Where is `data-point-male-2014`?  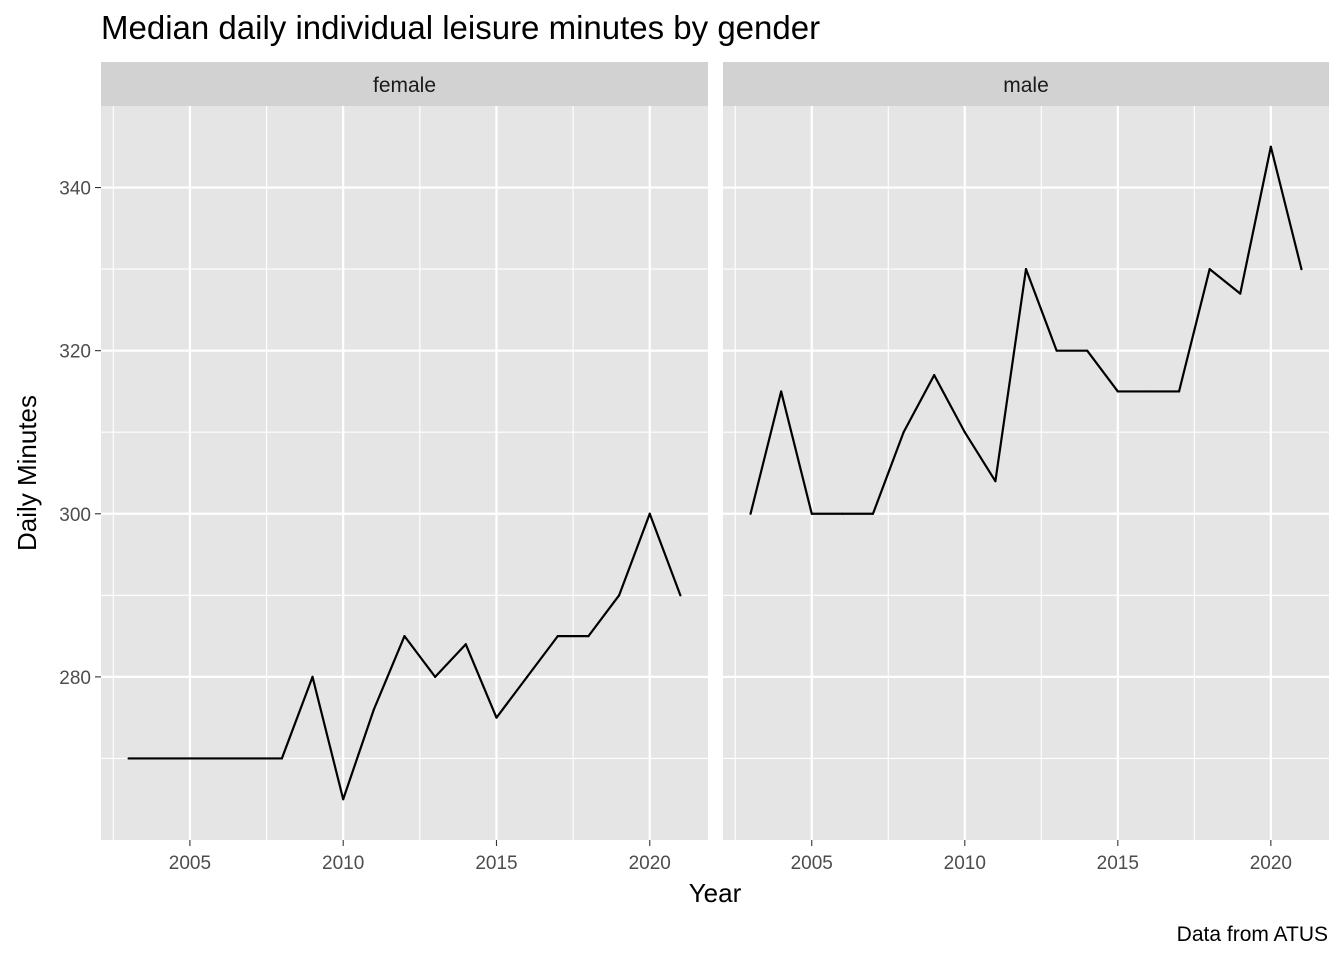
data-point-male-2014 is located at coordinates (1087, 350).